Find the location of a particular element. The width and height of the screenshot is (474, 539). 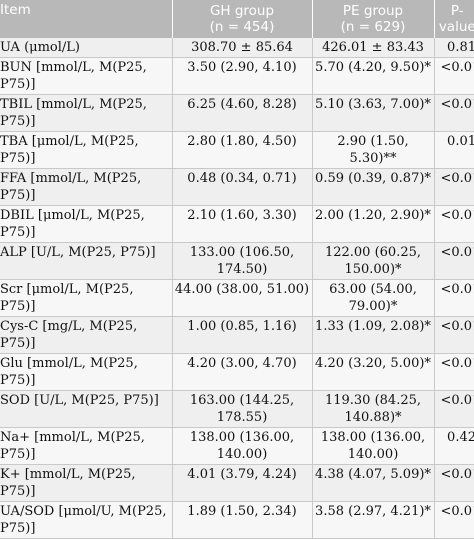

row-gh-cell: 2.80 (1.80, 4.50) is located at coordinates (242, 150).